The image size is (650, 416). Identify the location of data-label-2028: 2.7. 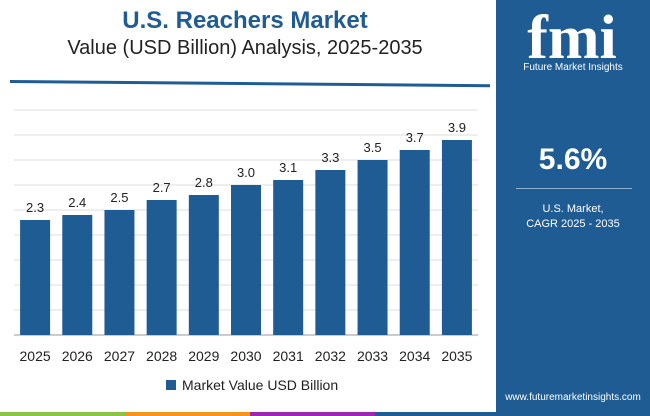
(162, 187).